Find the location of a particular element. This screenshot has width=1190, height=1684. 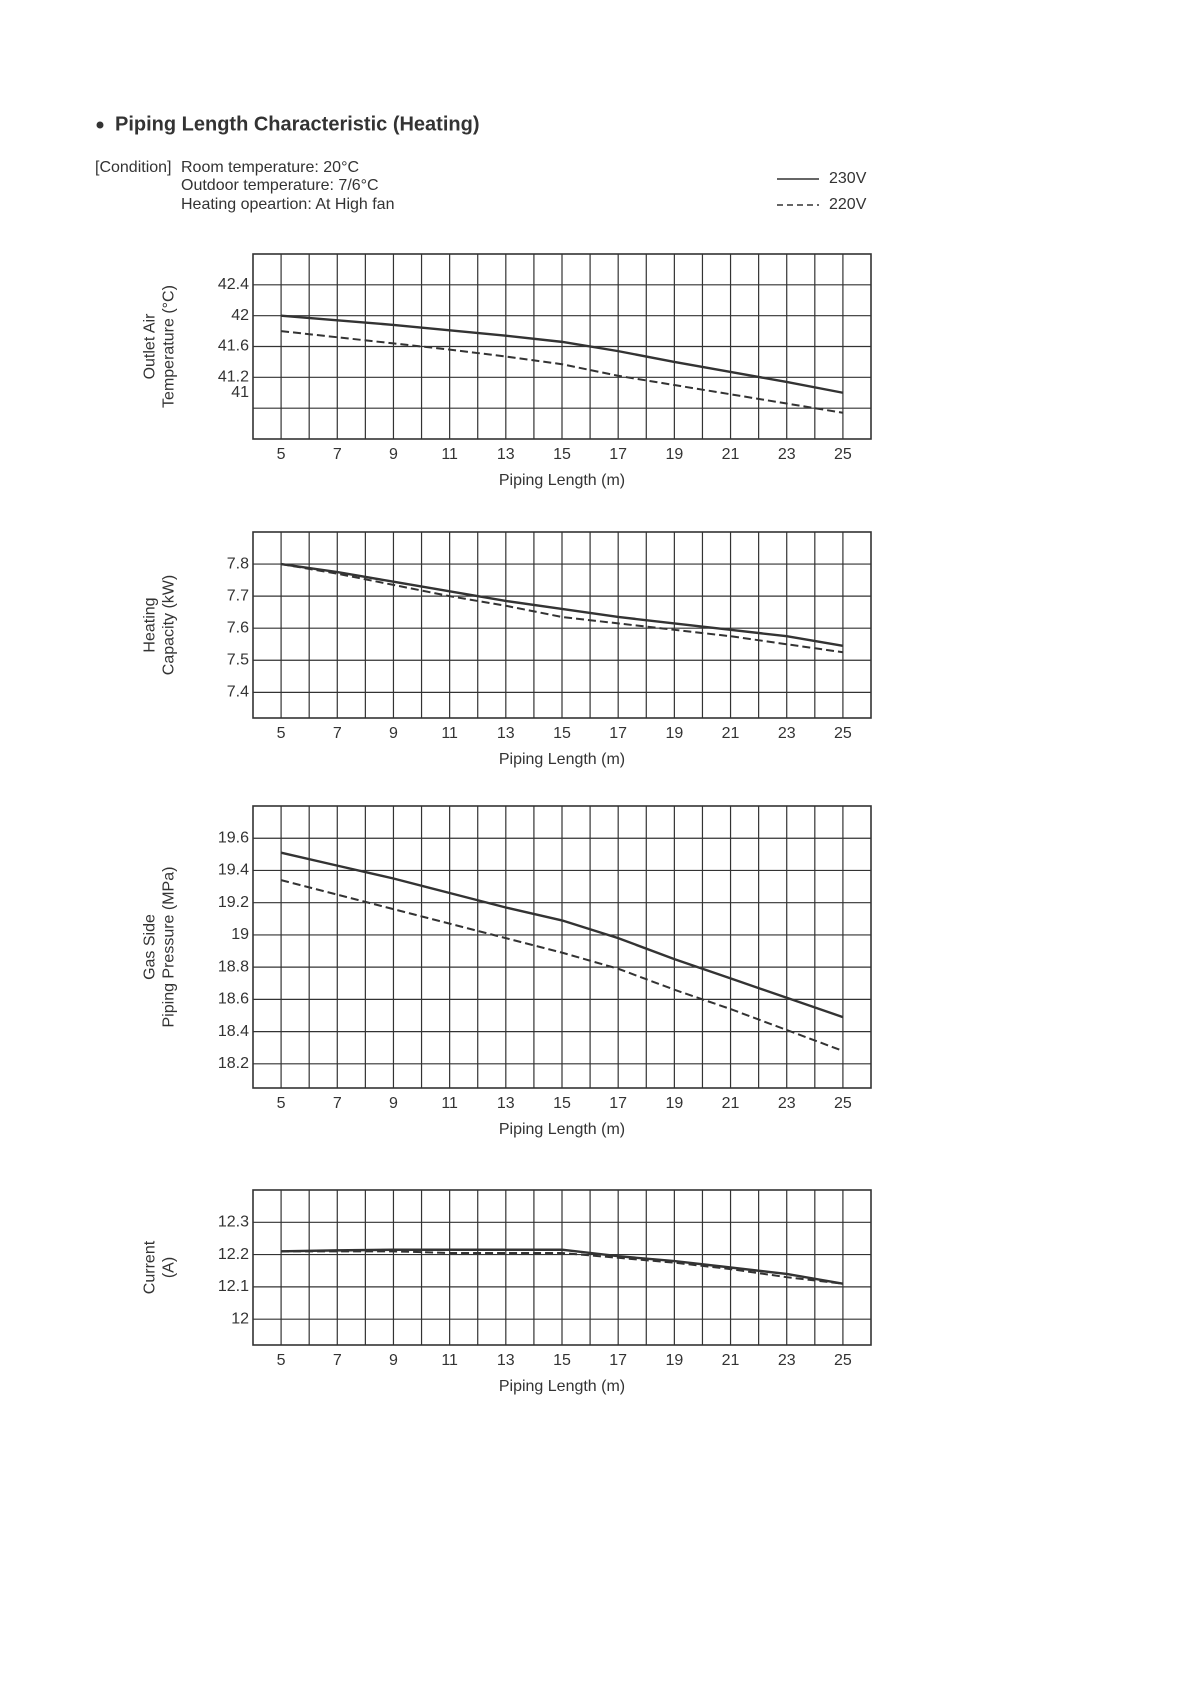

y-tick-label: 19 is located at coordinates (240, 934).